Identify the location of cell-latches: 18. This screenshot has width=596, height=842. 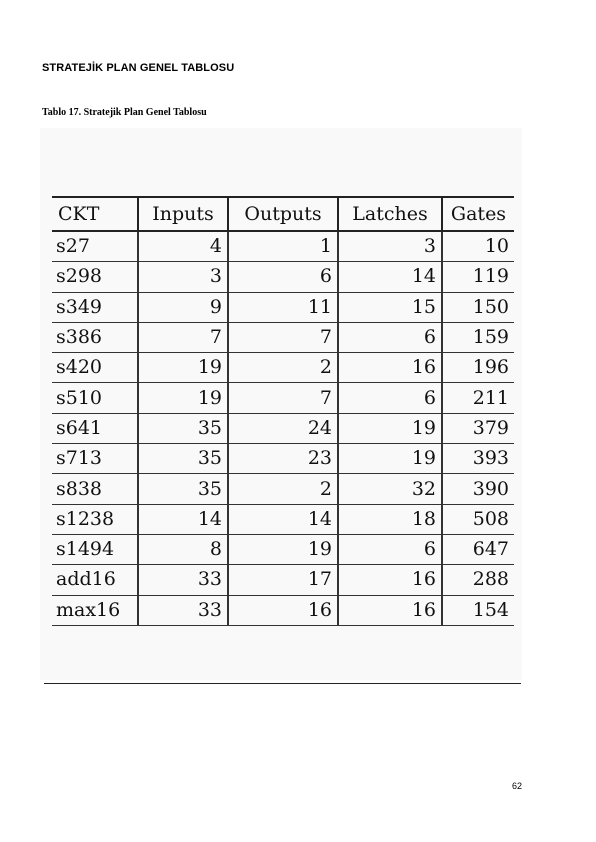
(389, 519).